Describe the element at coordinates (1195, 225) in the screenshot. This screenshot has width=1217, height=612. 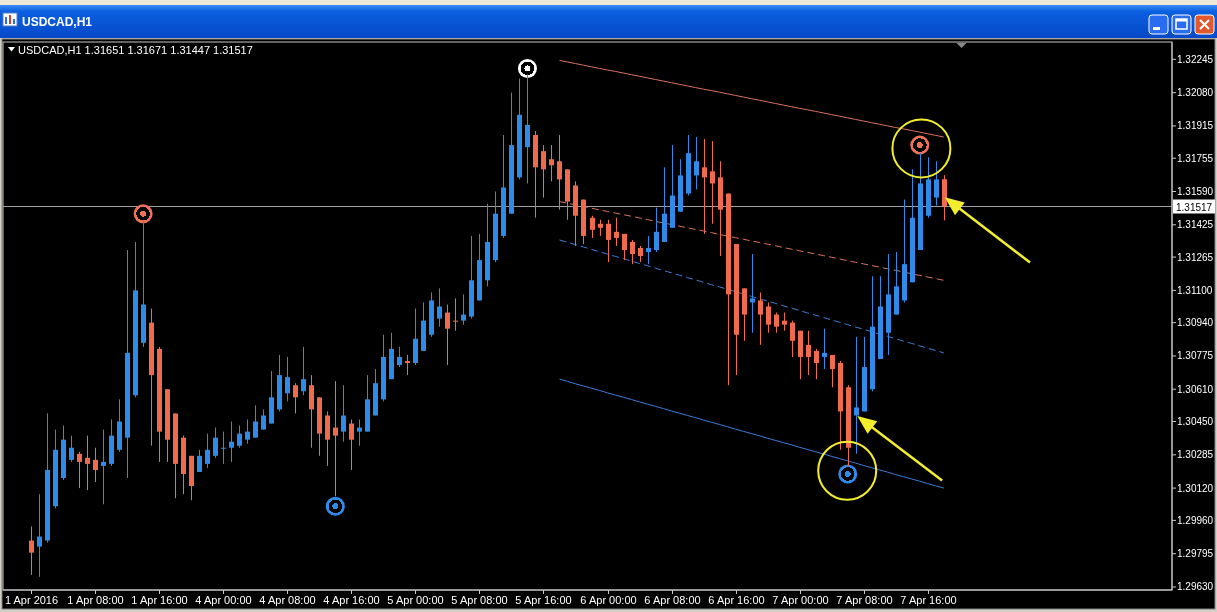
I see `y-tick-label: 1.31425` at that location.